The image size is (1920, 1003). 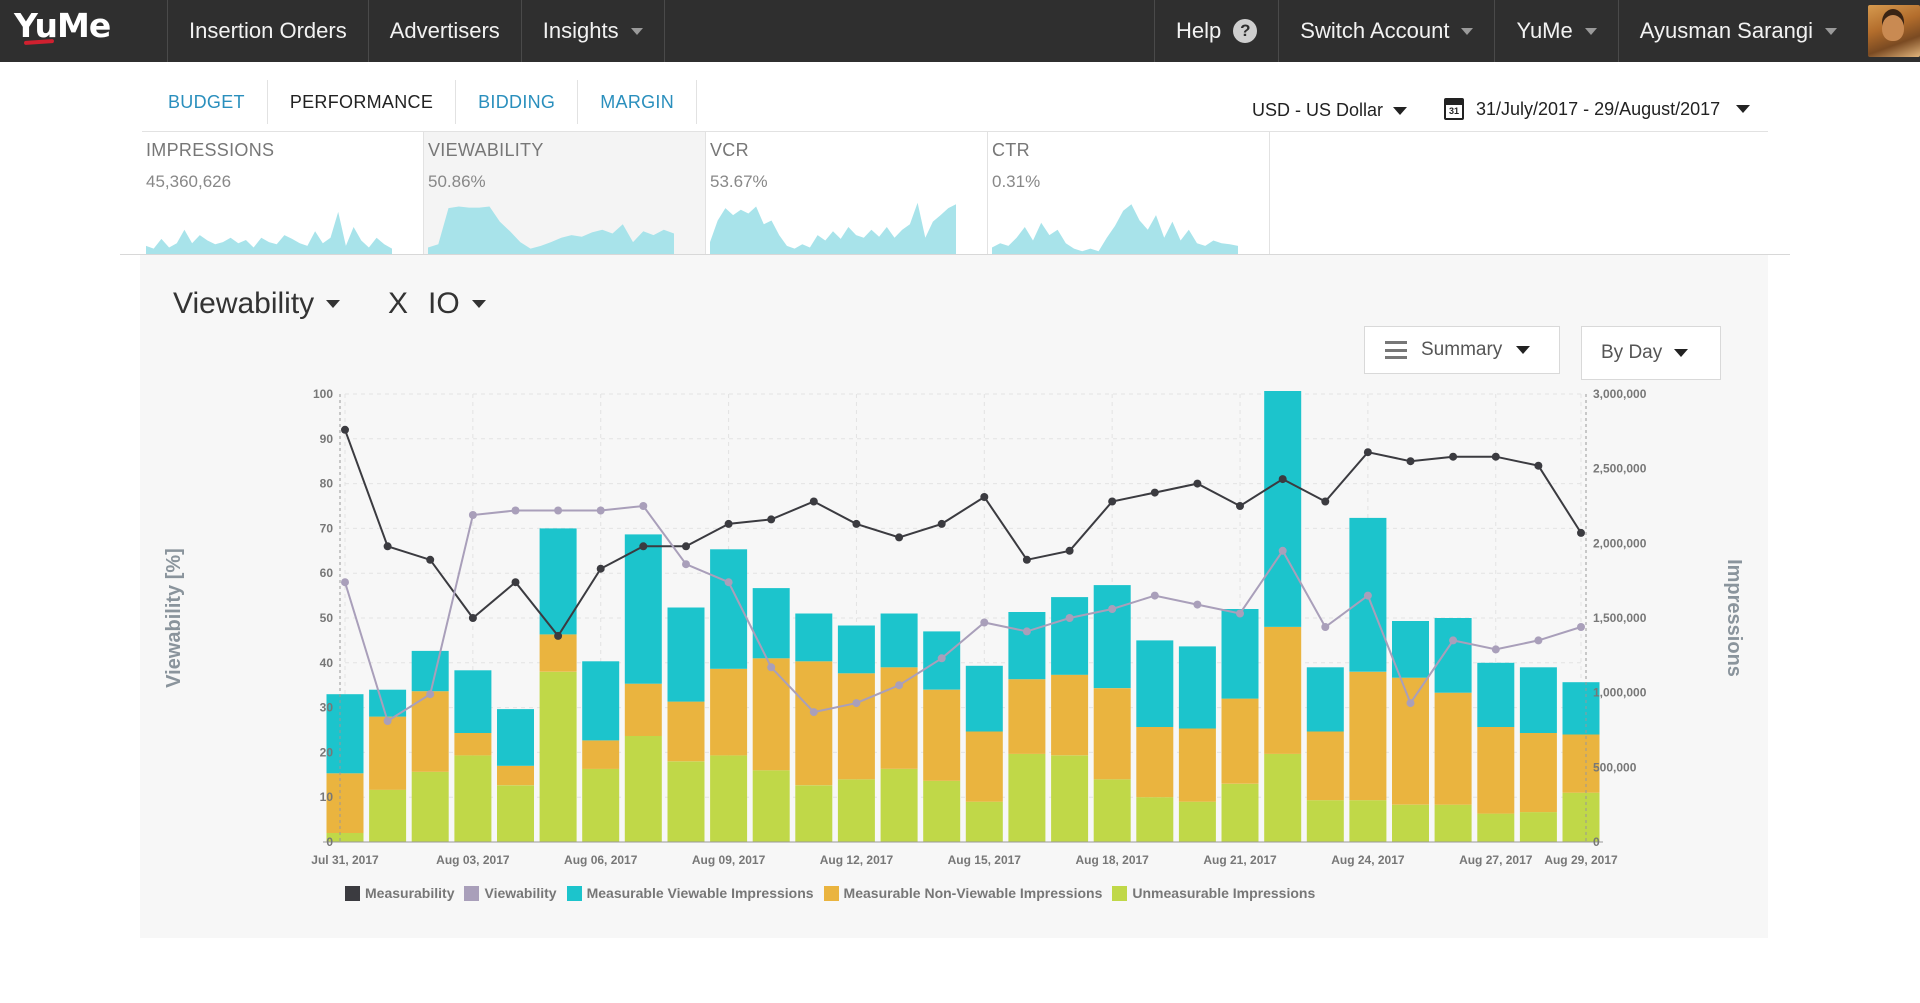 What do you see at coordinates (1557, 31) in the screenshot?
I see `account-dropdown: YuMe` at bounding box center [1557, 31].